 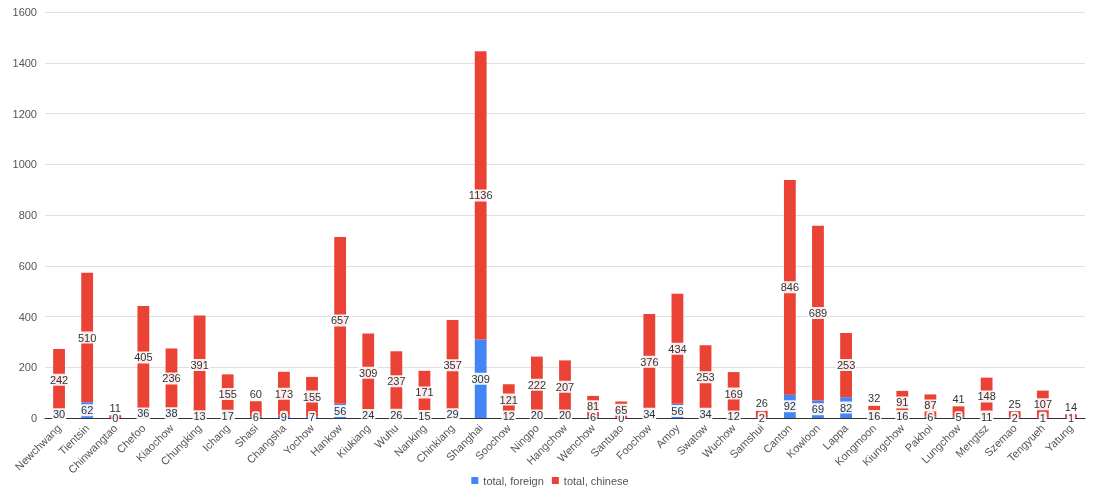 What do you see at coordinates (452, 414) in the screenshot?
I see `data-label: 29` at bounding box center [452, 414].